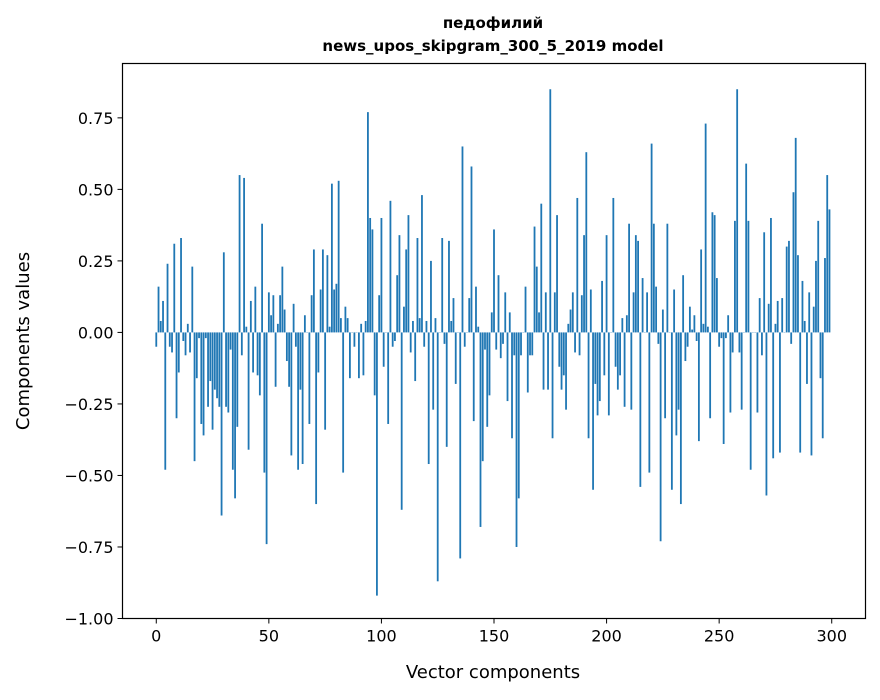 The image size is (880, 700). What do you see at coordinates (88, 475) in the screenshot?
I see `y-tick-label: −0.50` at bounding box center [88, 475].